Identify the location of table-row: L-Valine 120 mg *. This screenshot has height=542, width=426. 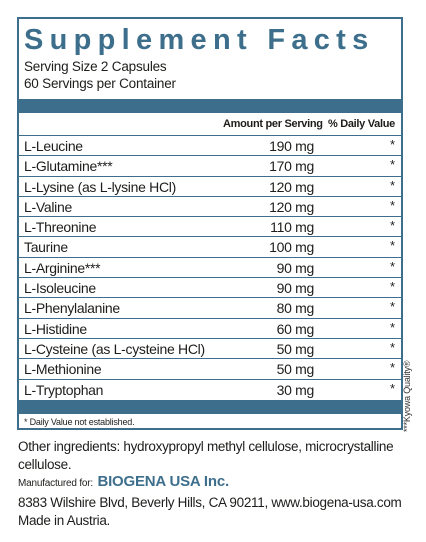
(210, 205).